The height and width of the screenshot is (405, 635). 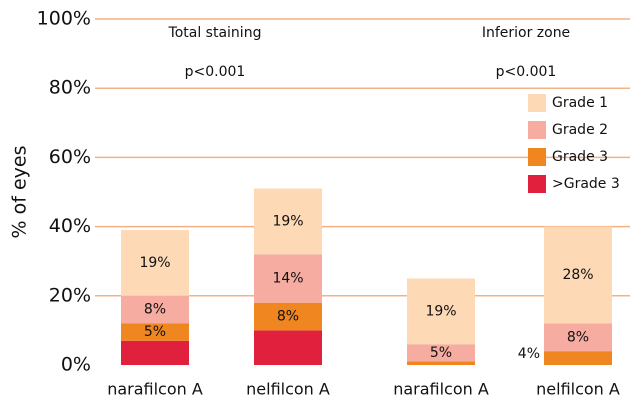 What do you see at coordinates (215, 33) in the screenshot?
I see `annotation: Total staining` at bounding box center [215, 33].